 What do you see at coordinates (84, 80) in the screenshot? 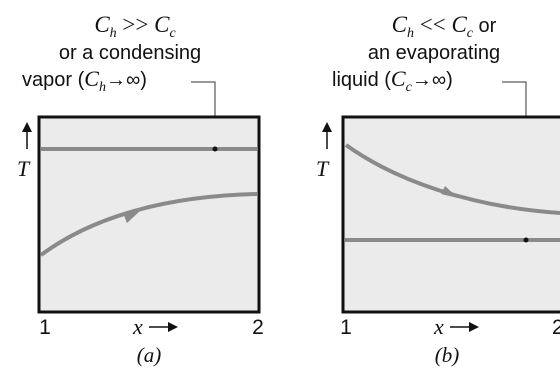
I see `panel-a-caption-line3: vapor (Ch→∞)` at bounding box center [84, 80].